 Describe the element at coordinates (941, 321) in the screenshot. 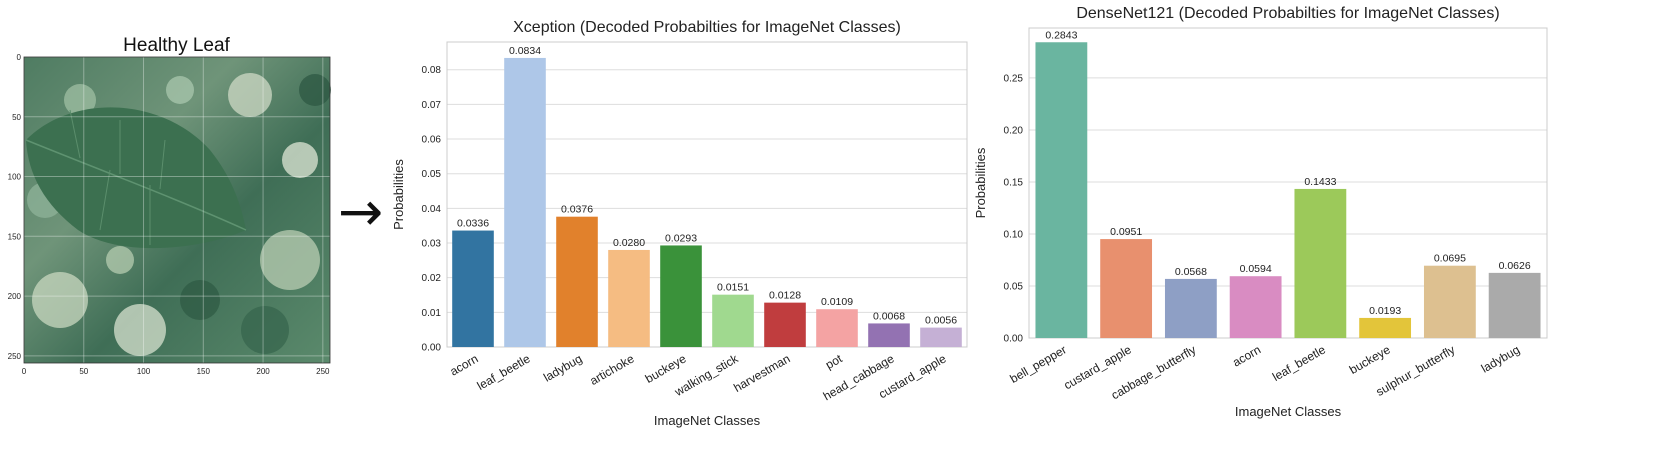

I see `data-label: 0.0056` at that location.